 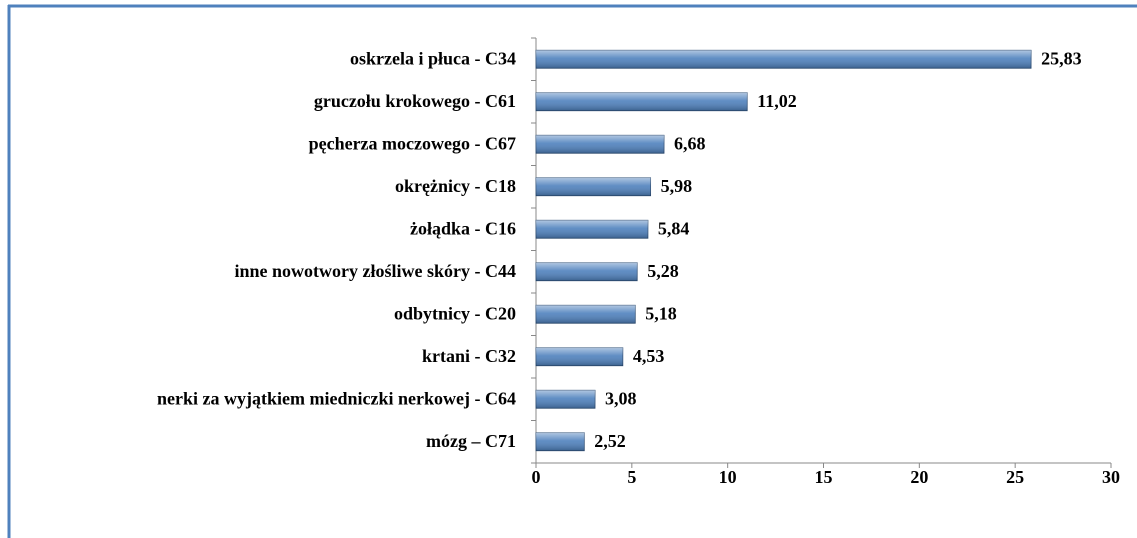 What do you see at coordinates (777, 101) in the screenshot?
I see `value-label: 11,02` at bounding box center [777, 101].